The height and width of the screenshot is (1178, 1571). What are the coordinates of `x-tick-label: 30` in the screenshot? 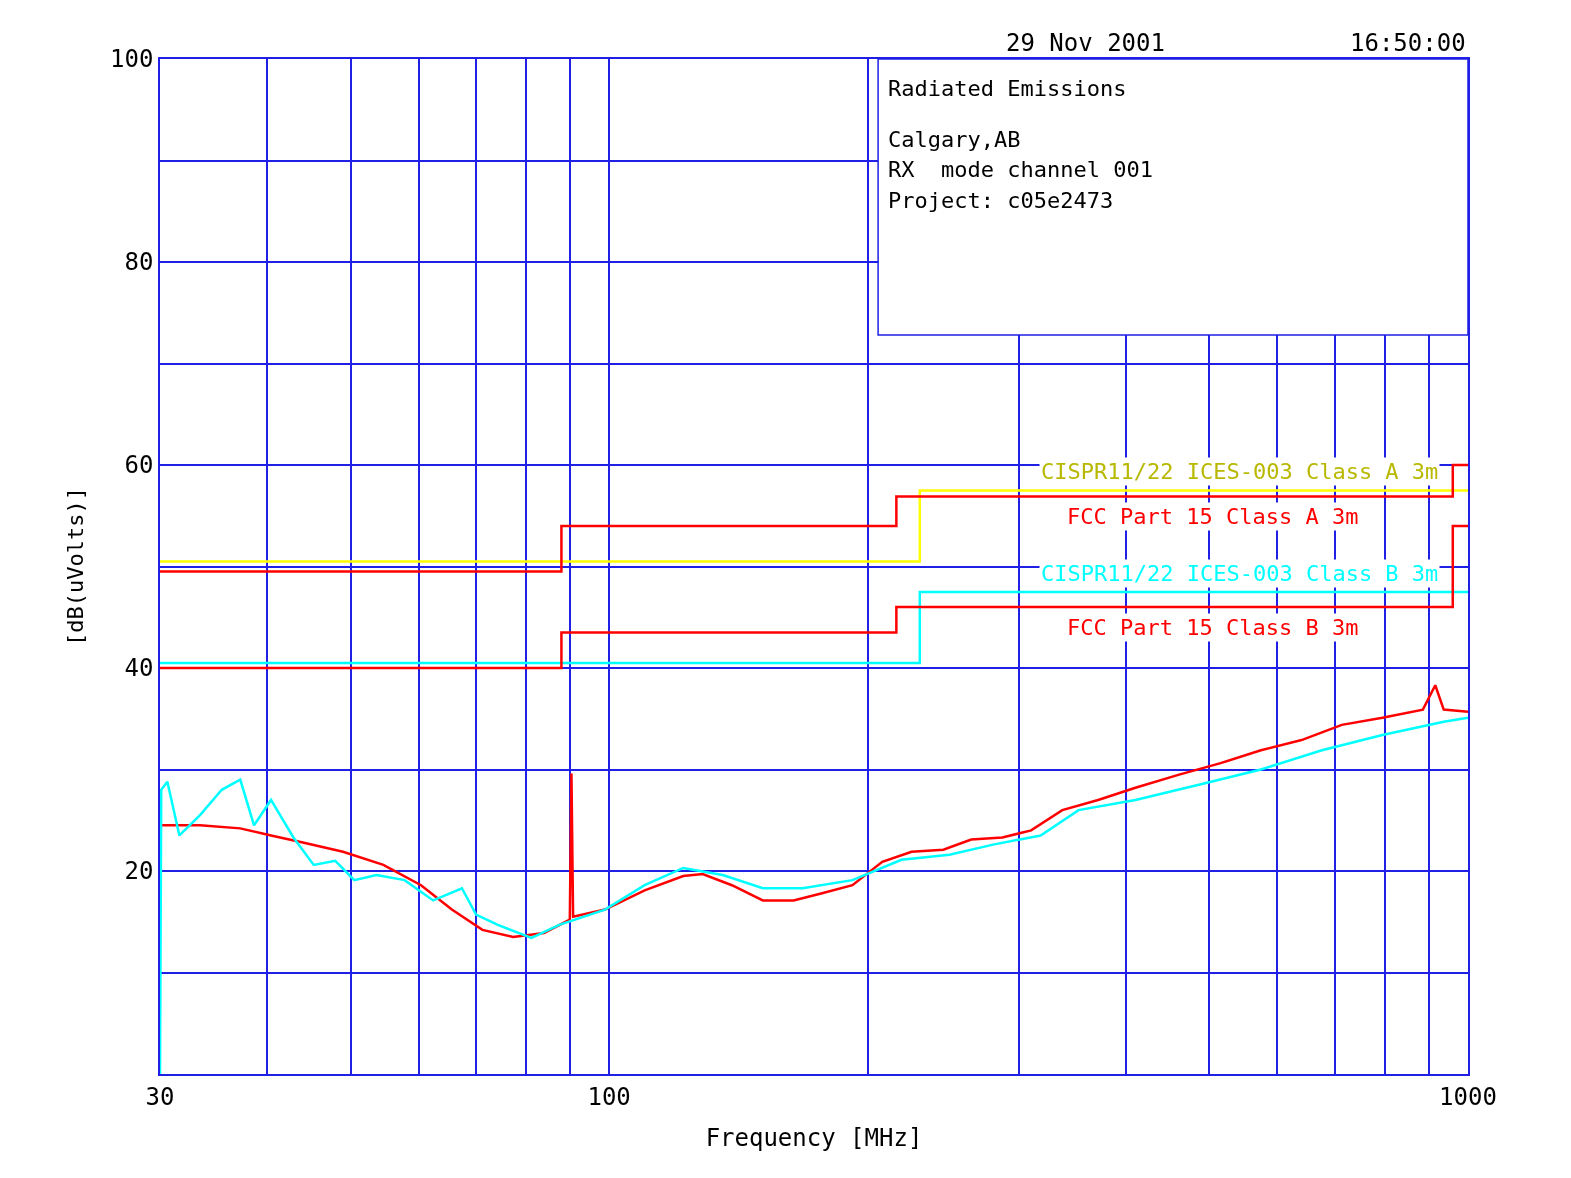 It's located at (160, 1096).